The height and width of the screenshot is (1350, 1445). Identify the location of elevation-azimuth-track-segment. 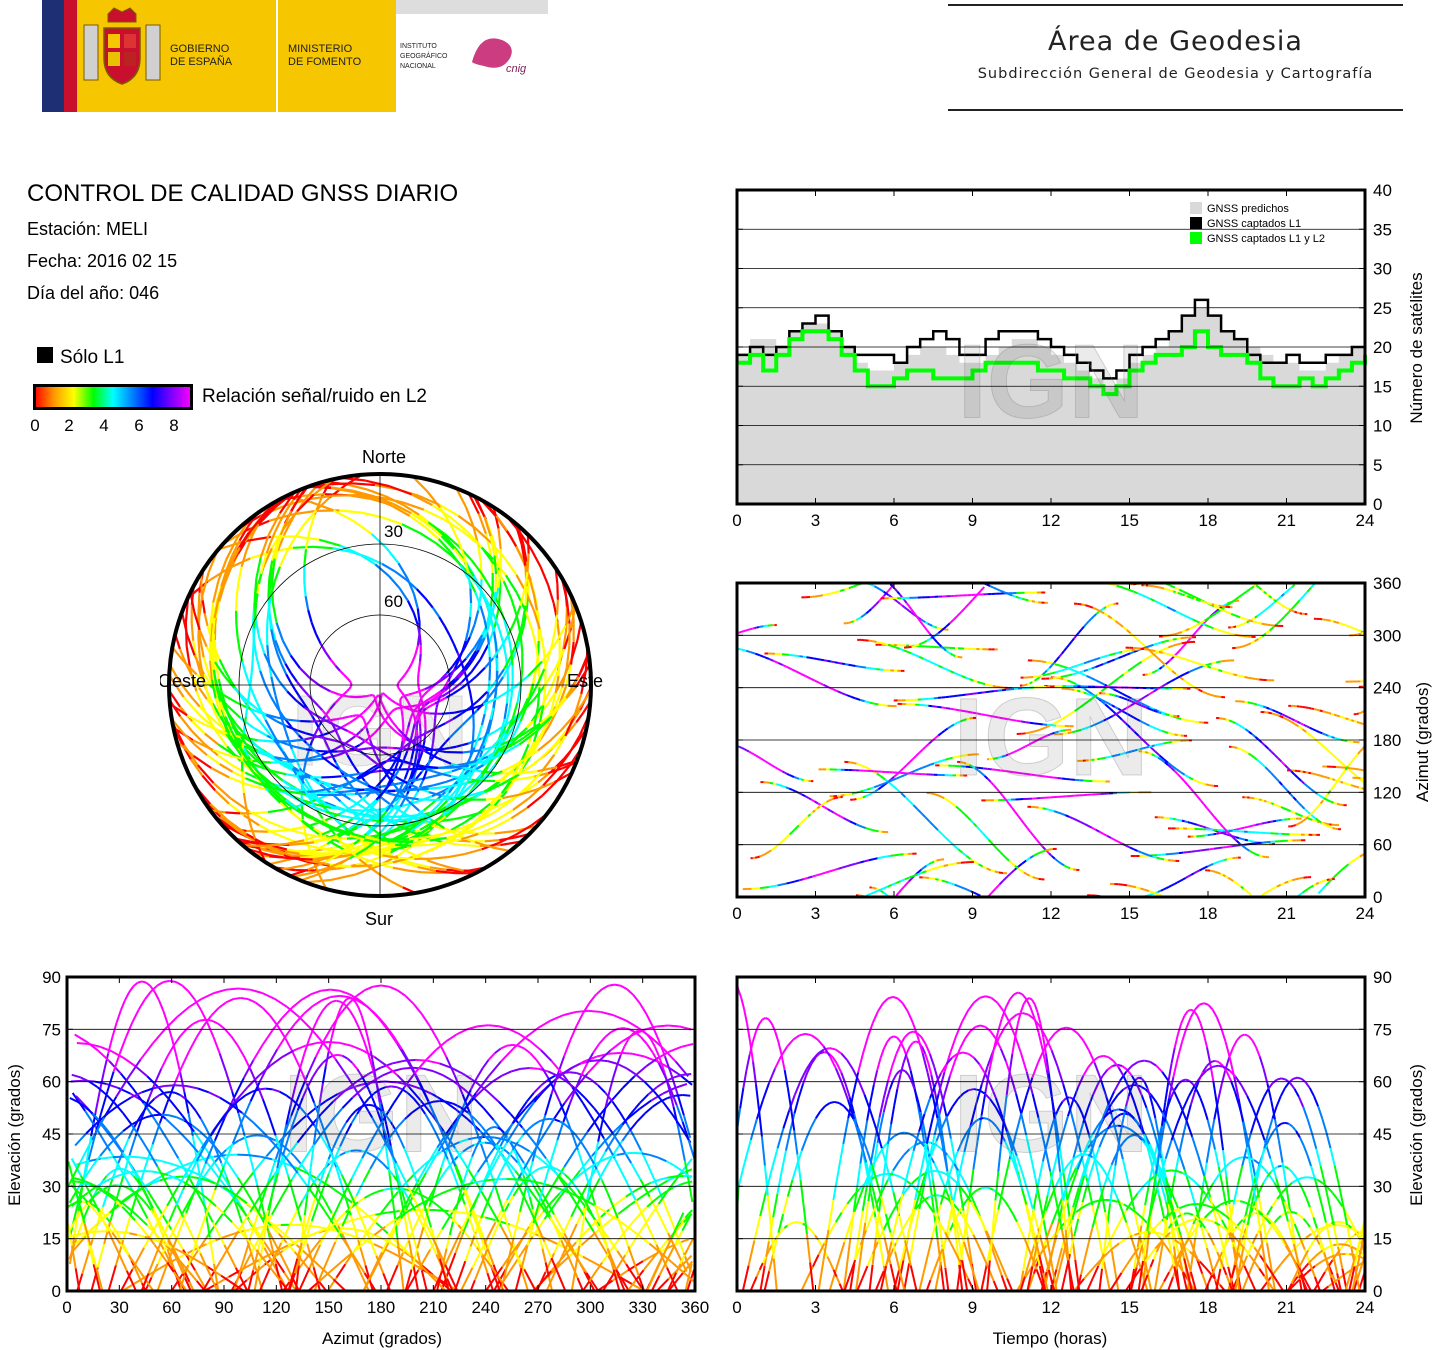
(137, 1271).